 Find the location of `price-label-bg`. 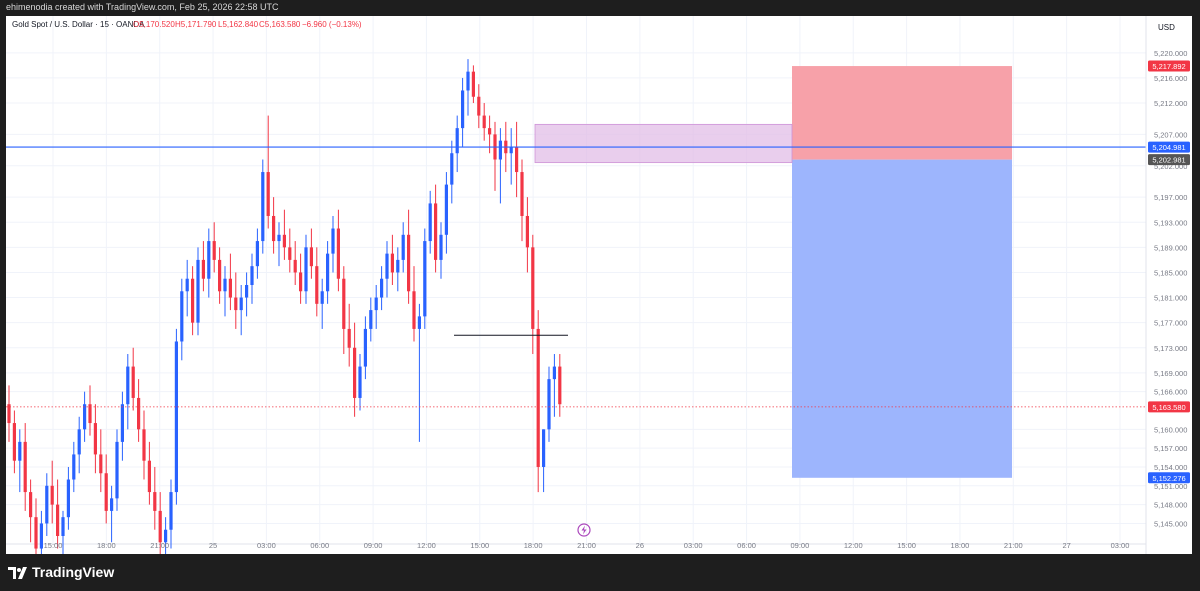

price-label-bg is located at coordinates (1169, 407).